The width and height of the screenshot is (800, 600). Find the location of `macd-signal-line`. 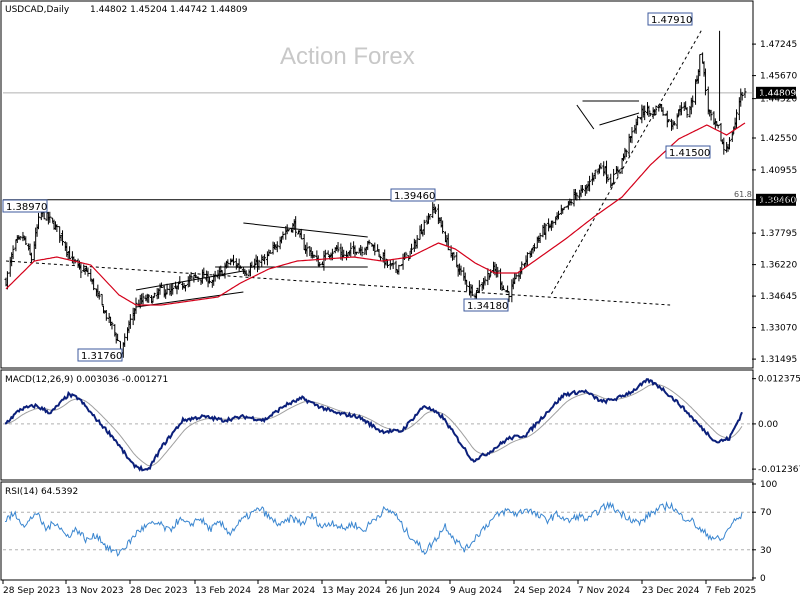

macd-signal-line is located at coordinates (373, 425).